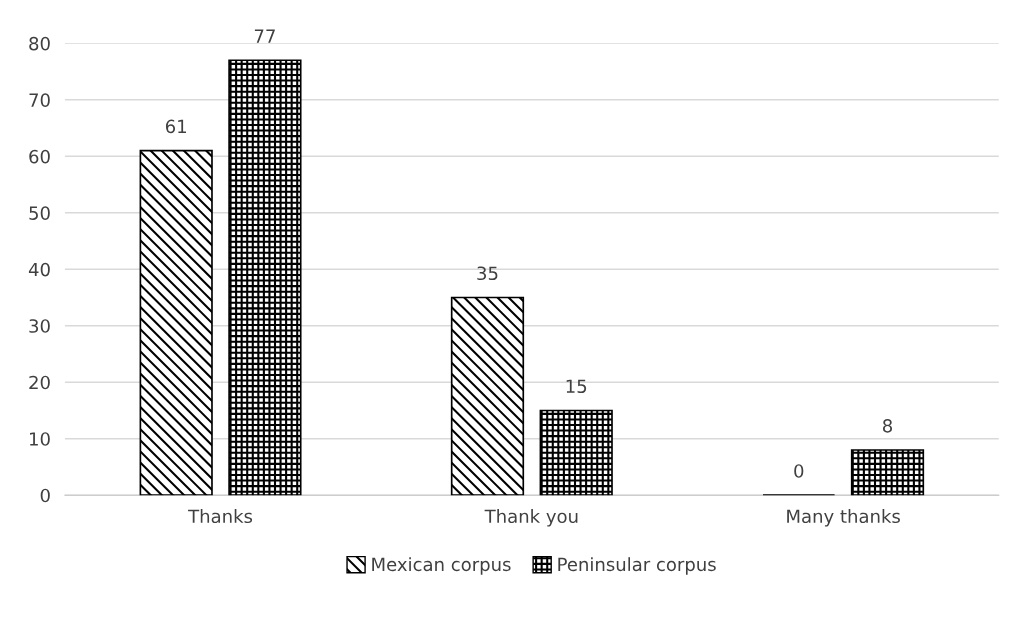 Image resolution: width=1014 pixels, height=619 pixels. What do you see at coordinates (39, 213) in the screenshot?
I see `y-tick-label: 50` at bounding box center [39, 213].